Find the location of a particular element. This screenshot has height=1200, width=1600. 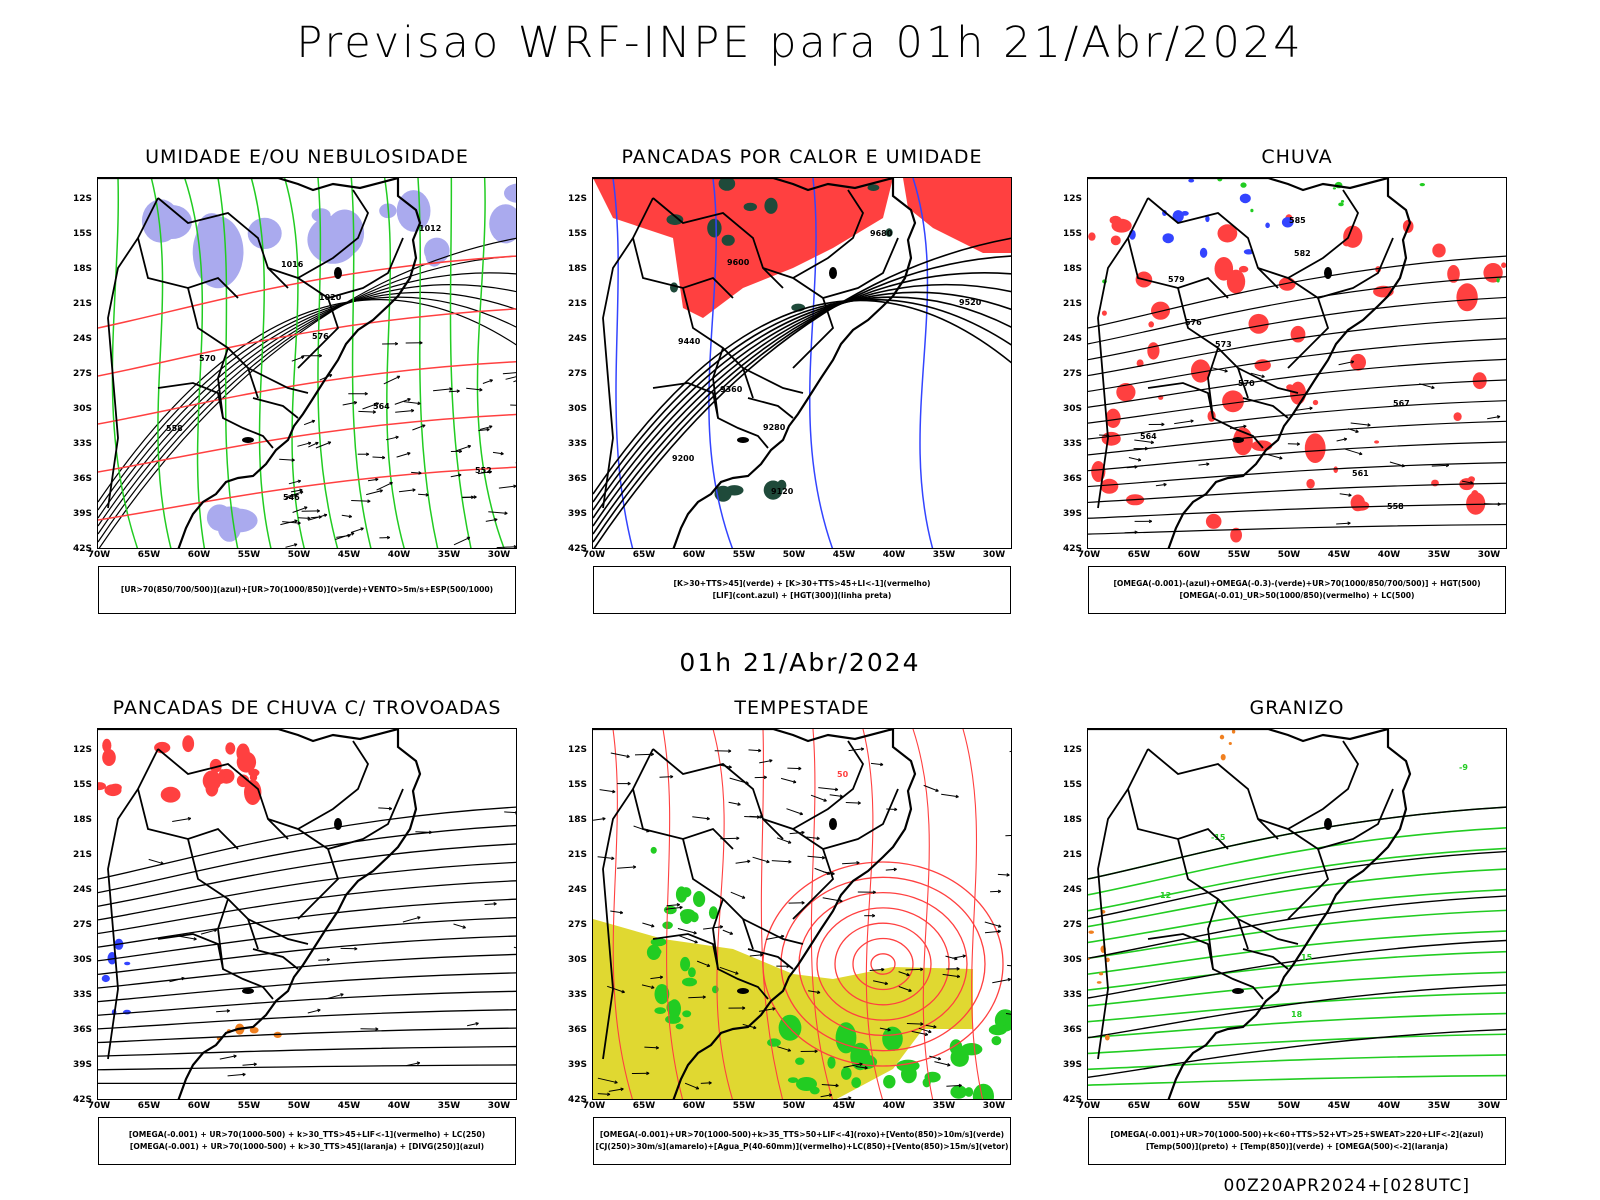

instability-fill is located at coordinates (750, 490).